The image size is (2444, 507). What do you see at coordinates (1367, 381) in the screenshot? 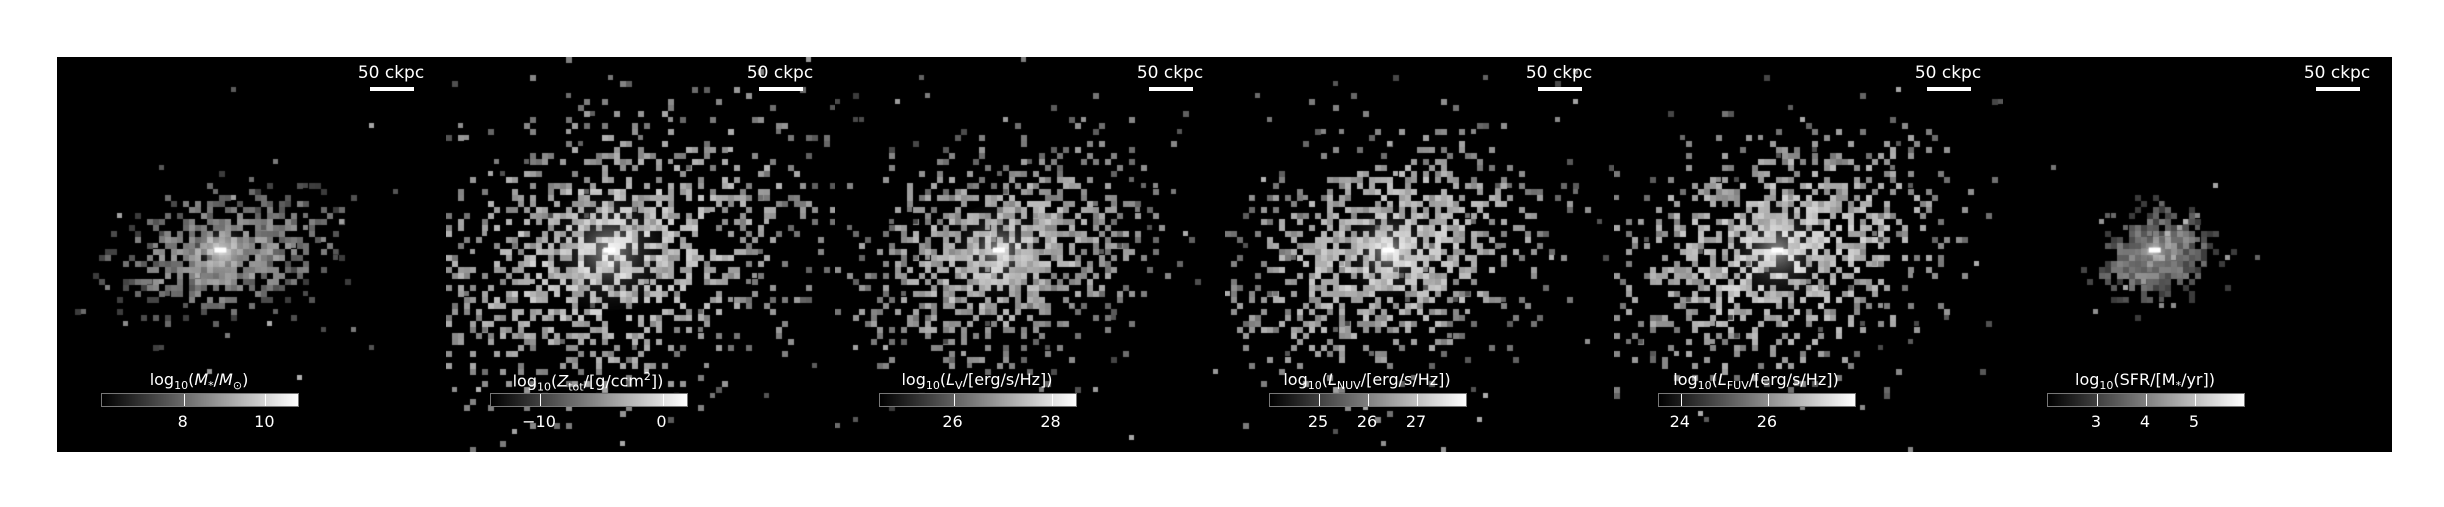
I see `colorbar-label: log10(LNUV/[erg/s/Hz])` at bounding box center [1367, 381].